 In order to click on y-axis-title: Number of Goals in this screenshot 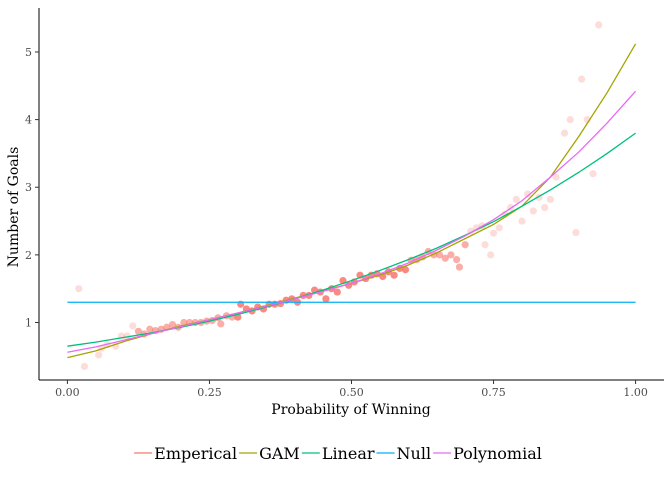, I will do `click(14, 207)`.